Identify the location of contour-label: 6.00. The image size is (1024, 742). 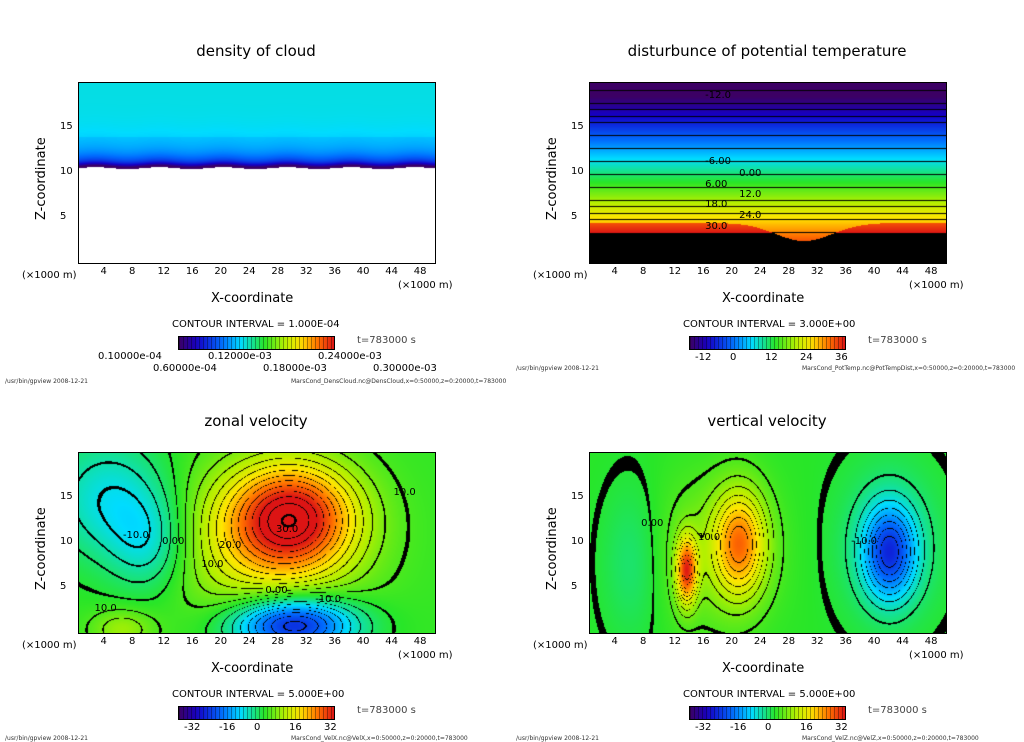
(716, 184).